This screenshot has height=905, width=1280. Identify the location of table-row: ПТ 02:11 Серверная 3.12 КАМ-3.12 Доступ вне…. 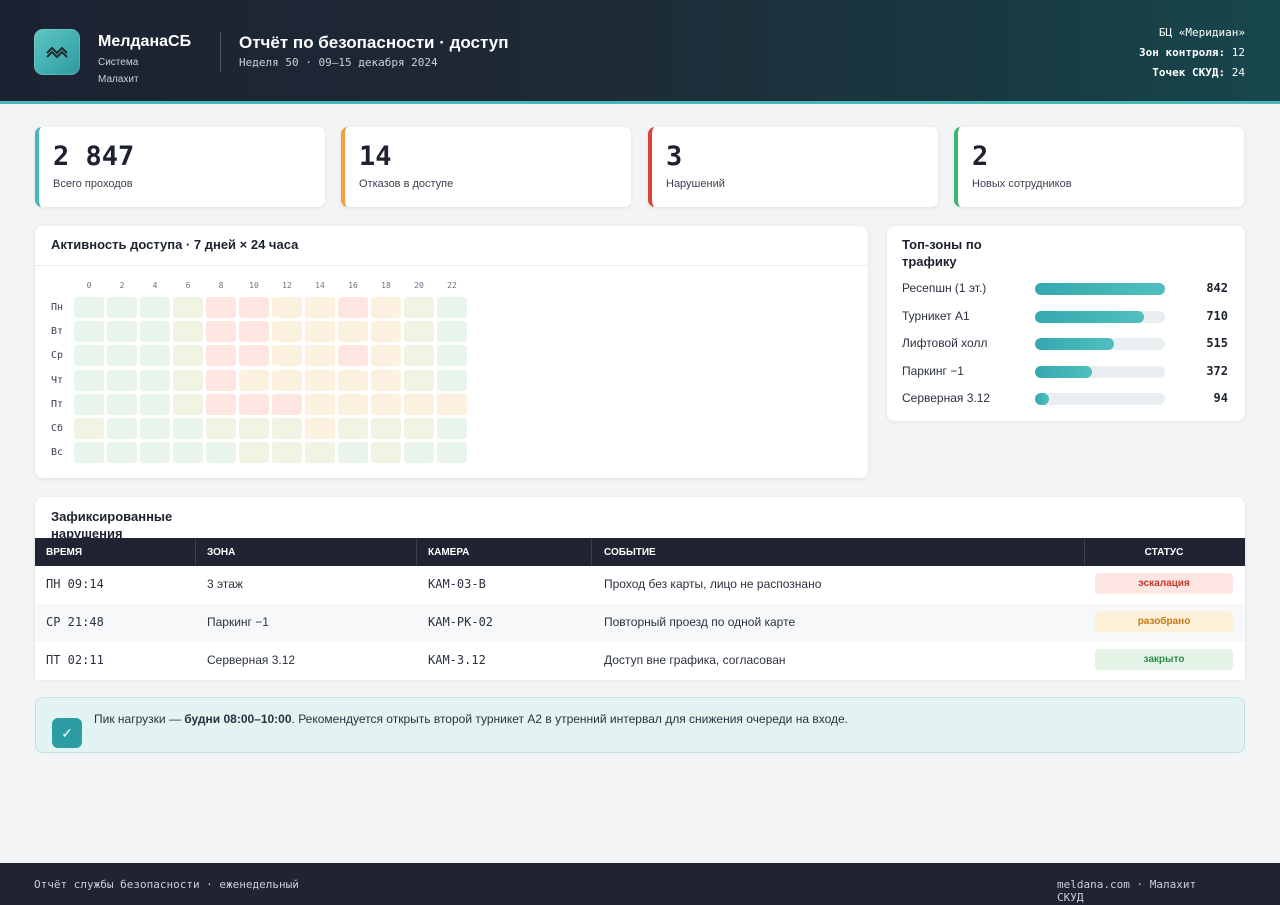
(640, 661).